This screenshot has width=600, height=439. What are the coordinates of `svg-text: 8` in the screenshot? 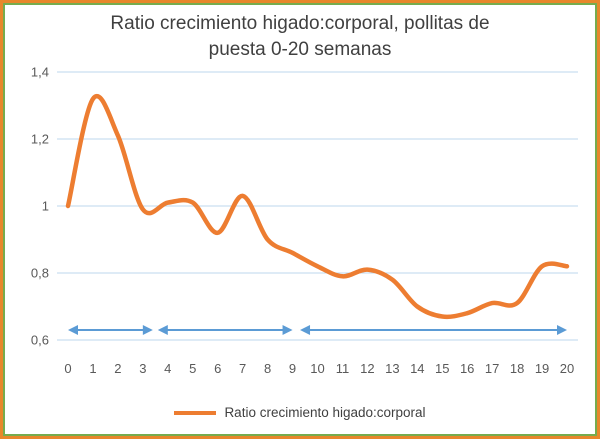 It's located at (267, 368).